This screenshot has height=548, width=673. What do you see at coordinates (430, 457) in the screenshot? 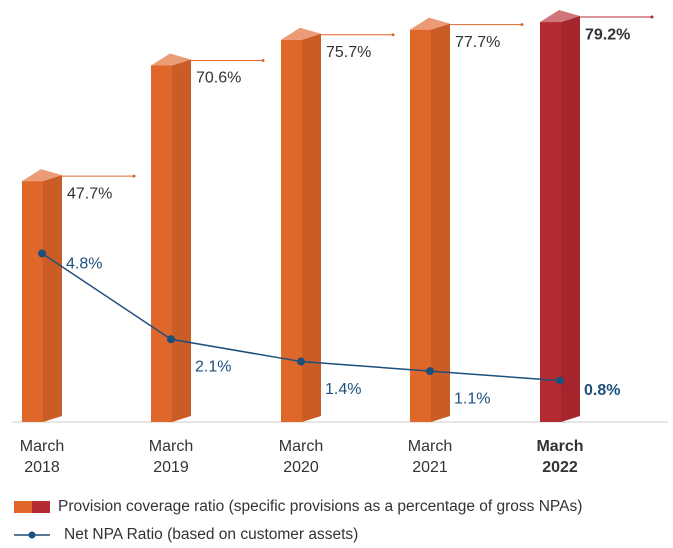
I see `x-tick-label: March 2021` at bounding box center [430, 457].